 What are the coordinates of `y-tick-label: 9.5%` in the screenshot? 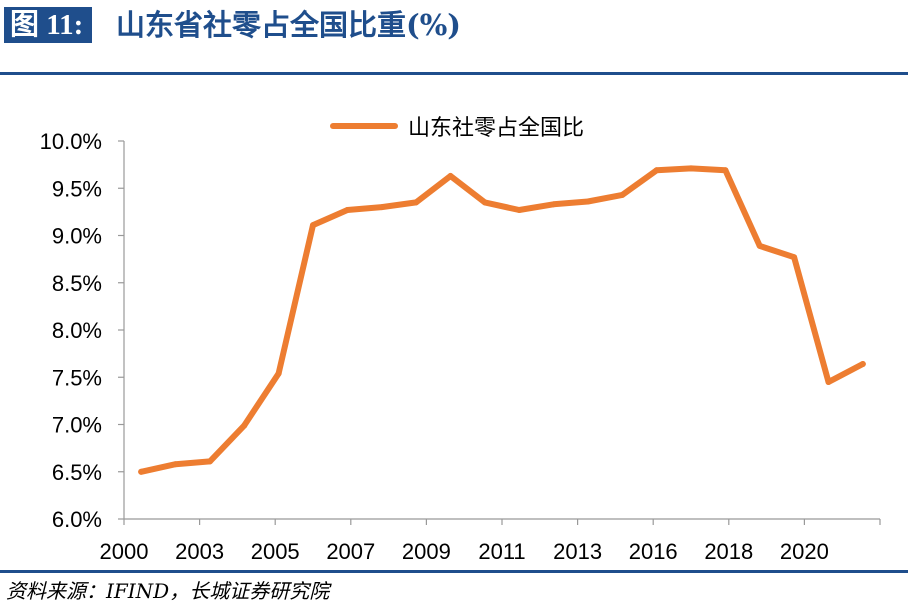 It's located at (77, 188).